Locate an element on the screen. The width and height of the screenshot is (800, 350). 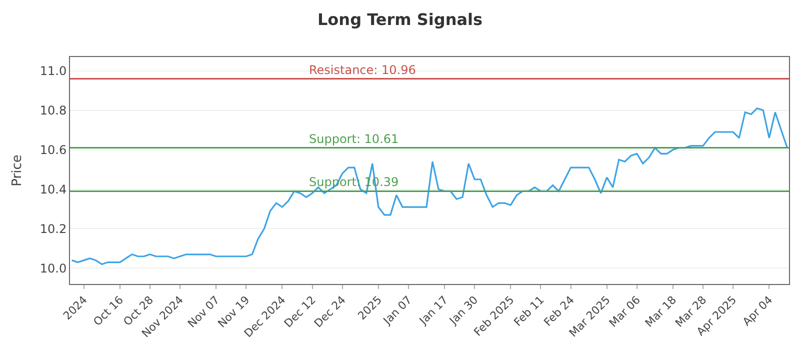
ref-line-label: Resistance: 10.96 is located at coordinates (362, 70).